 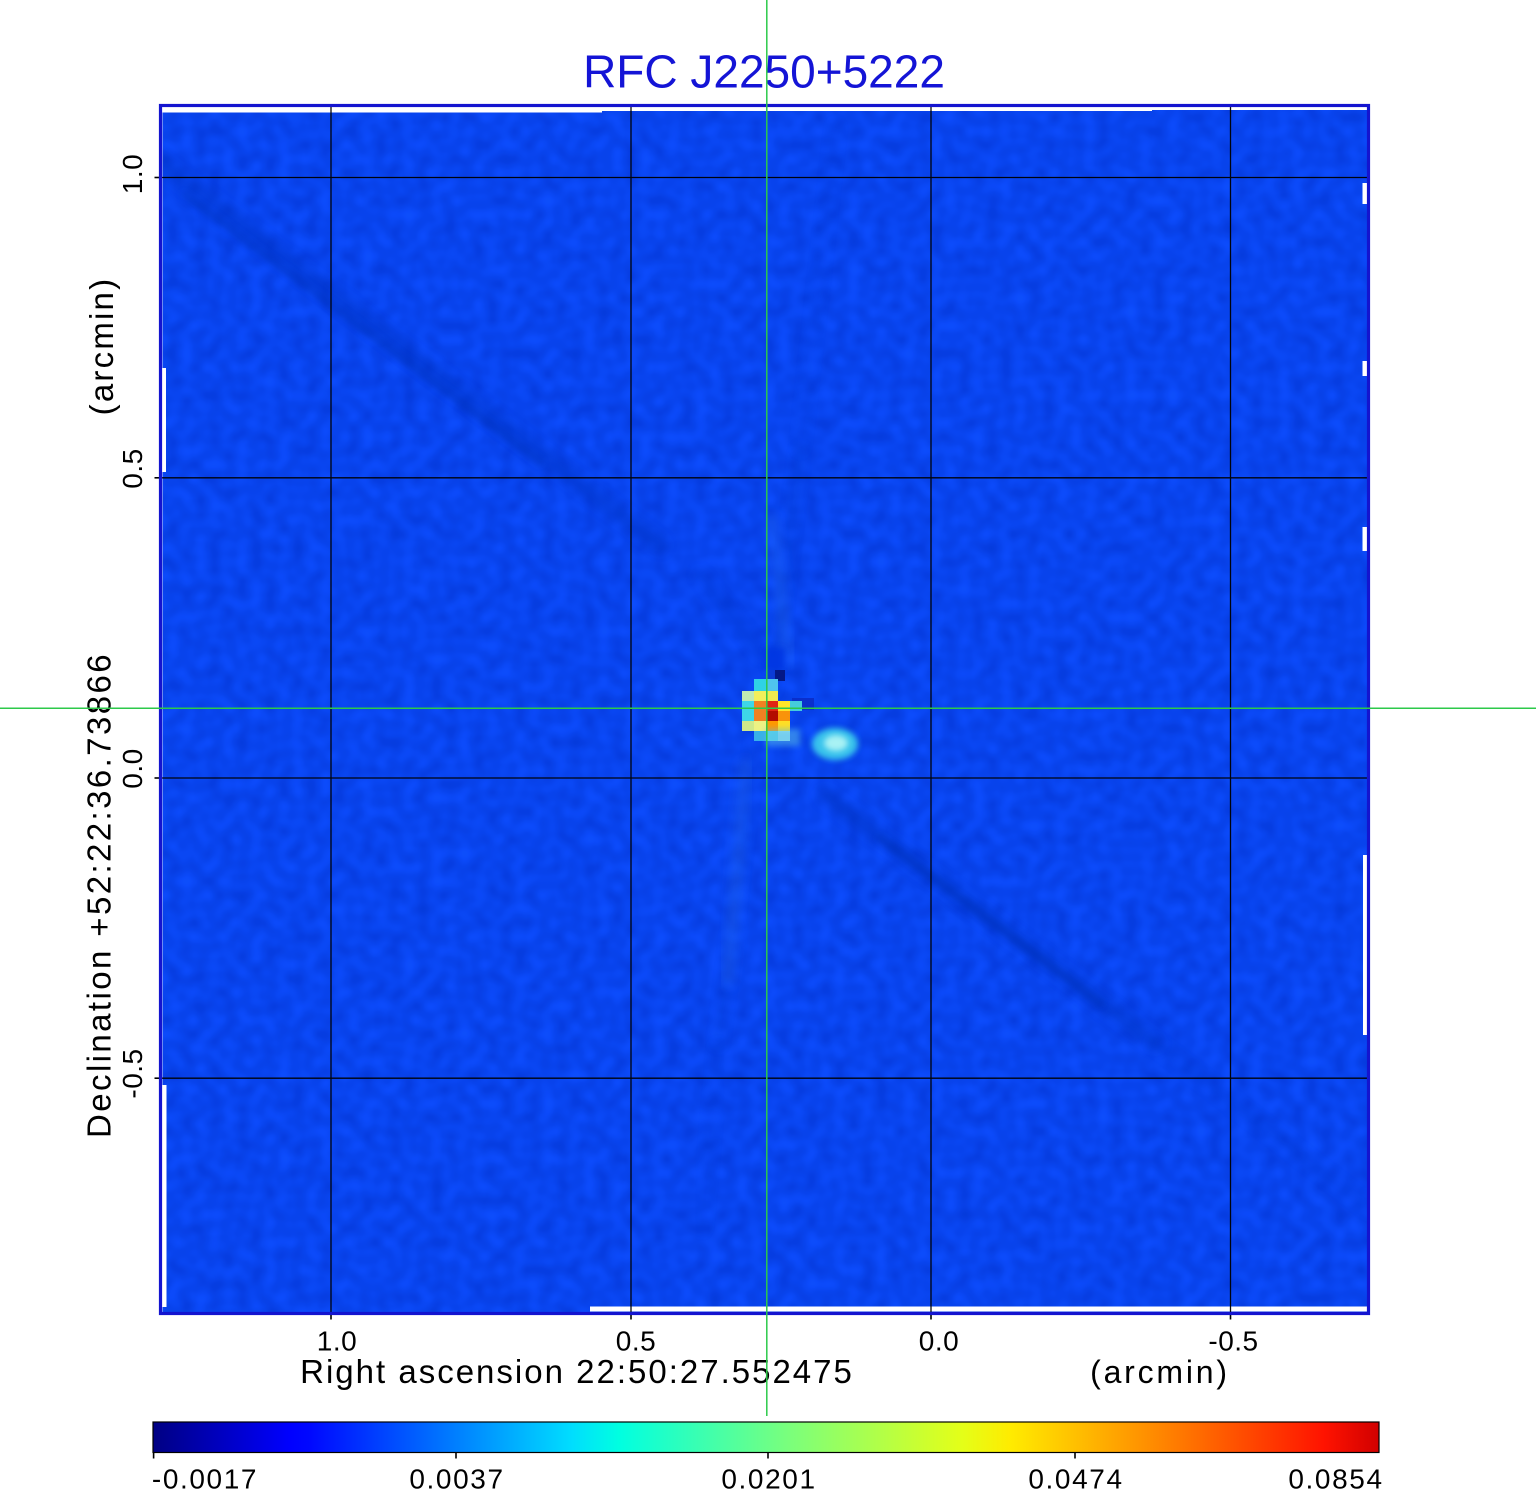 What do you see at coordinates (1335, 1479) in the screenshot?
I see `svg-text: 0.0854` at bounding box center [1335, 1479].